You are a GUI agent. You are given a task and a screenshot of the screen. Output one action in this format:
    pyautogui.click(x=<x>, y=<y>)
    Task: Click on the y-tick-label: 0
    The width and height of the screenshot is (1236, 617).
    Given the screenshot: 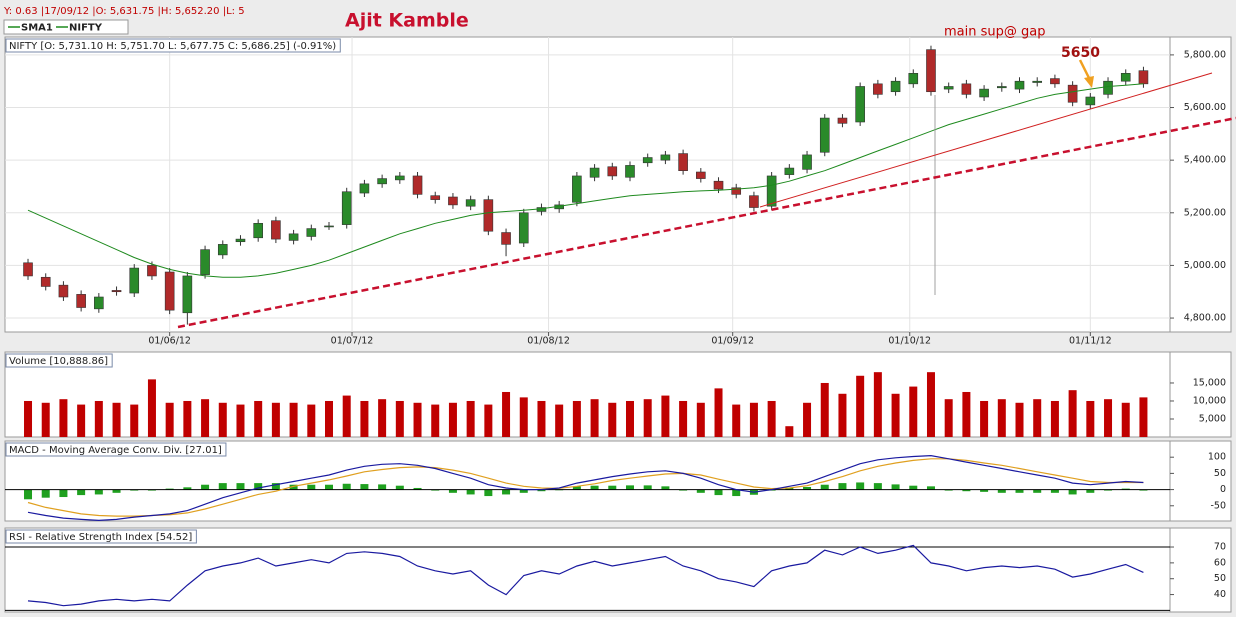 What is the action you would take?
    pyautogui.click(x=1223, y=489)
    